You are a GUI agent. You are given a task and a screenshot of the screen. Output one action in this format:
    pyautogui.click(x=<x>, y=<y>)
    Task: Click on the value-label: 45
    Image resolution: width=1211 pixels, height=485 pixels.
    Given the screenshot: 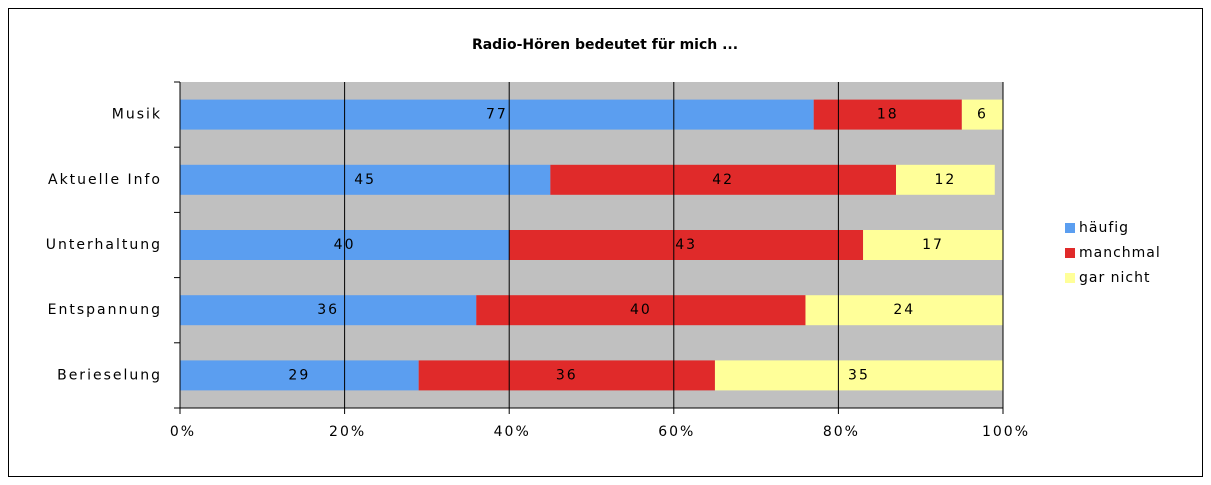 What is the action you would take?
    pyautogui.click(x=365, y=180)
    